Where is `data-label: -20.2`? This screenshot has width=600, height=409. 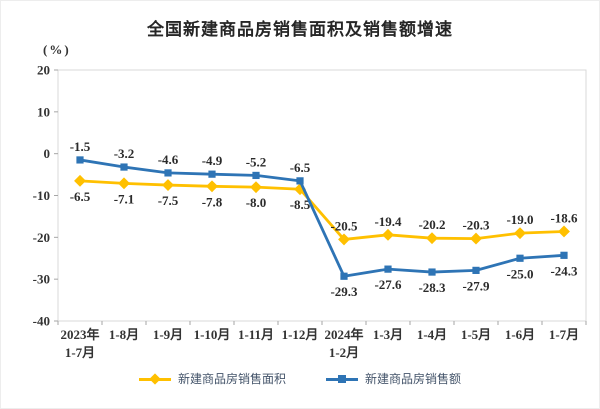 data-label: -20.2 is located at coordinates (431, 224).